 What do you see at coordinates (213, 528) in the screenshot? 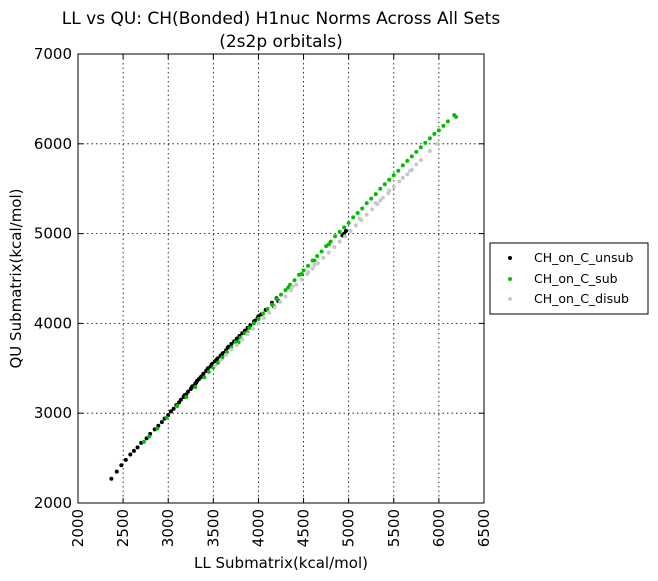
I see `x-tick-label-3500: 3500` at bounding box center [213, 528].